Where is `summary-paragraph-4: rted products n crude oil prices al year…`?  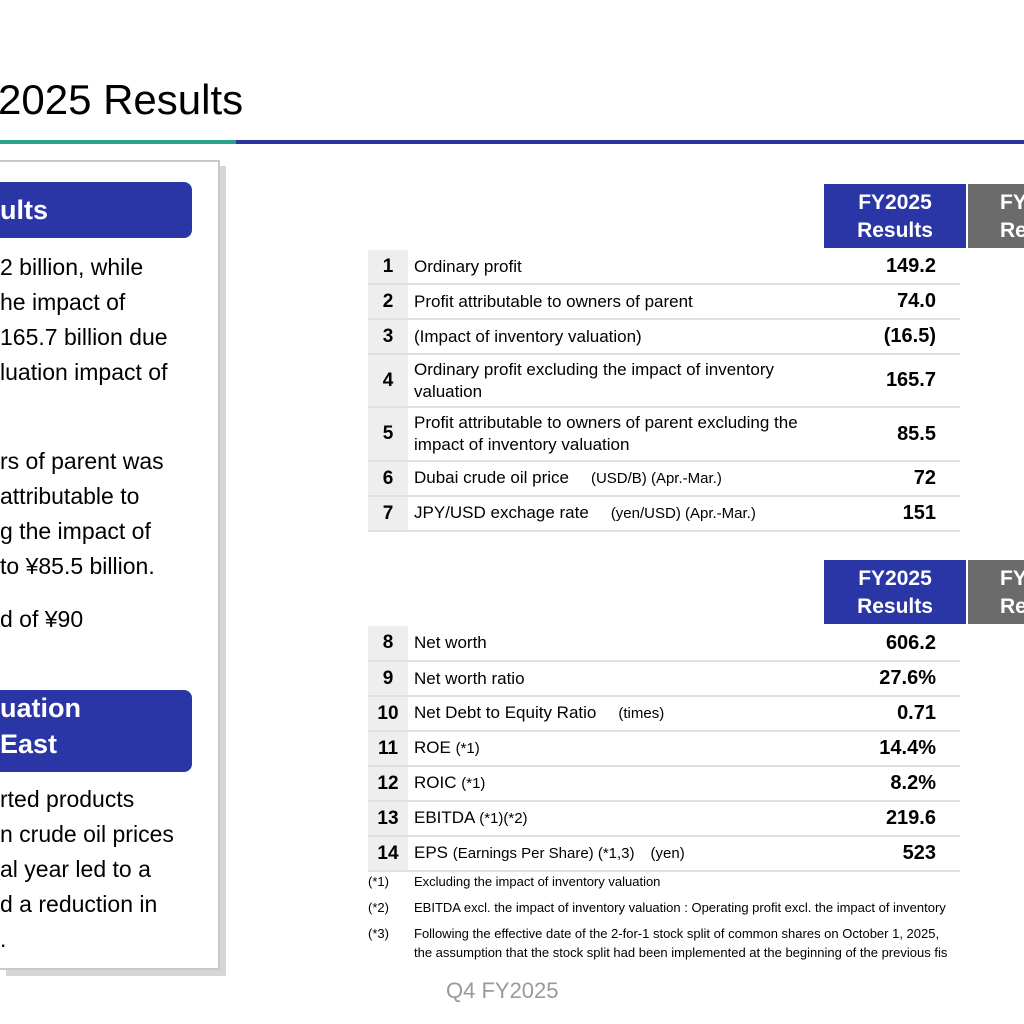
summary-paragraph-4: rted products n crude oil prices al year… is located at coordinates (87, 869).